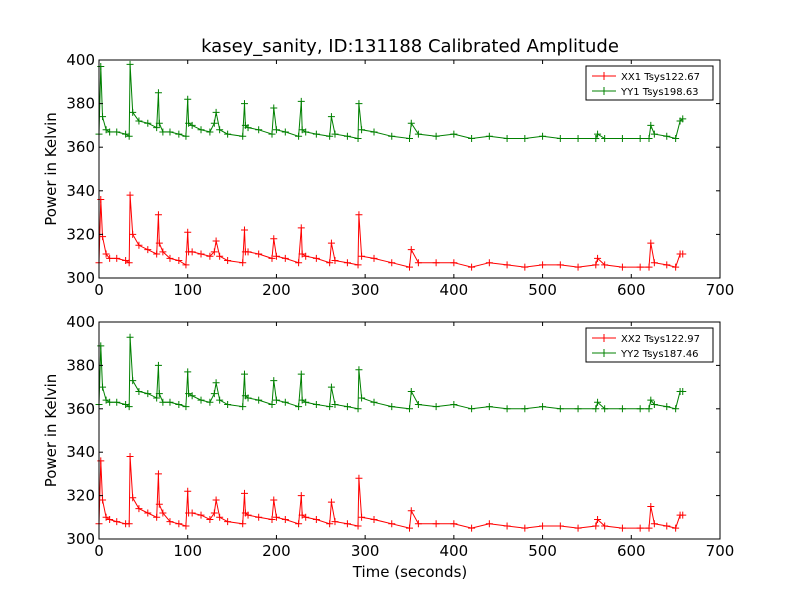 The height and width of the screenshot is (600, 800). What do you see at coordinates (454, 551) in the screenshot?
I see `x-tick-label: 400` at bounding box center [454, 551].